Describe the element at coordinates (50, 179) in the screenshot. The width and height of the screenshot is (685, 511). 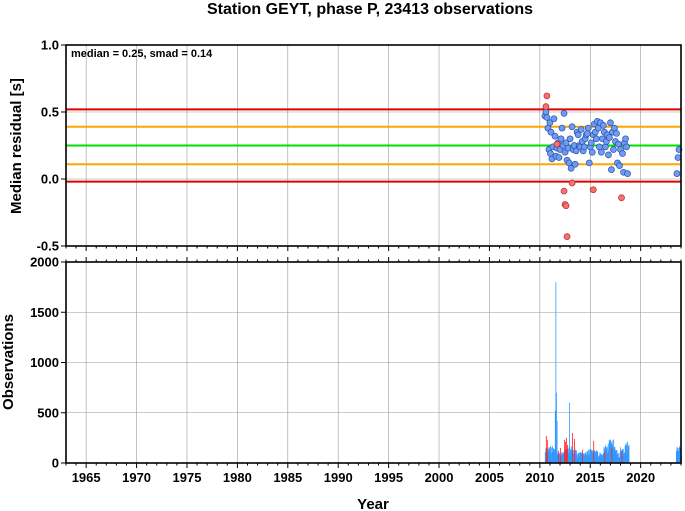
I see `y-tick-label: 0.0` at that location.